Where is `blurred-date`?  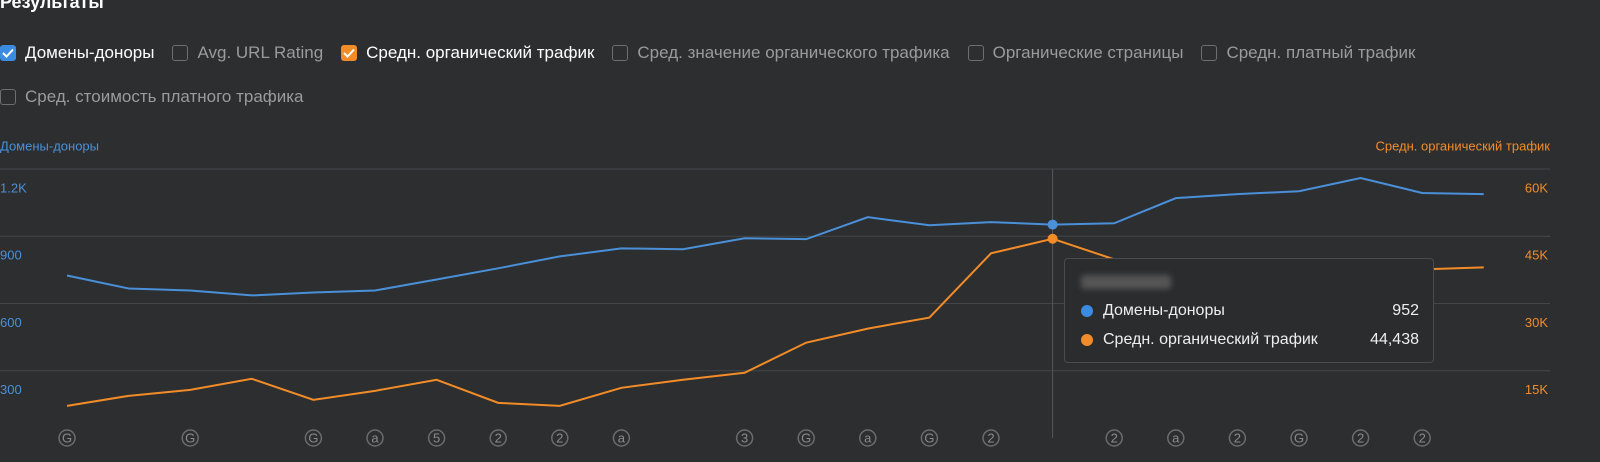 blurred-date is located at coordinates (1126, 282).